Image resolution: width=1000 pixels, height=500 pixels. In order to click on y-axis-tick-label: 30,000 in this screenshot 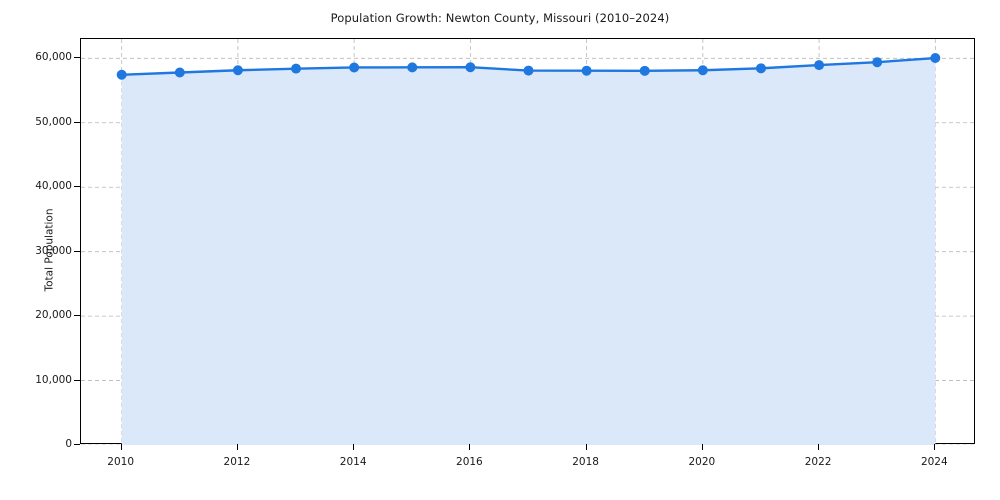, I will do `click(53, 250)`.